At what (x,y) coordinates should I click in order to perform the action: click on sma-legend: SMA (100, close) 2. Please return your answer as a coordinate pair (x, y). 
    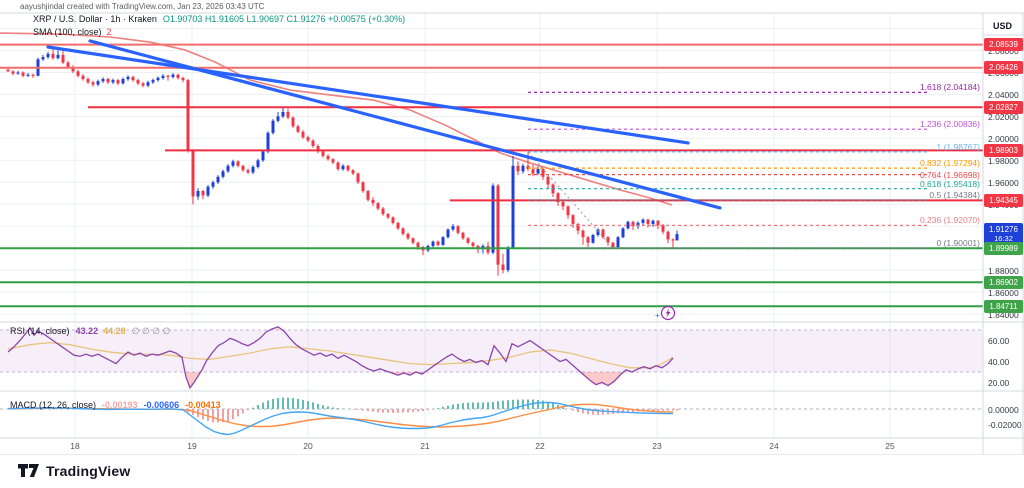
    Looking at the image, I should click on (72, 32).